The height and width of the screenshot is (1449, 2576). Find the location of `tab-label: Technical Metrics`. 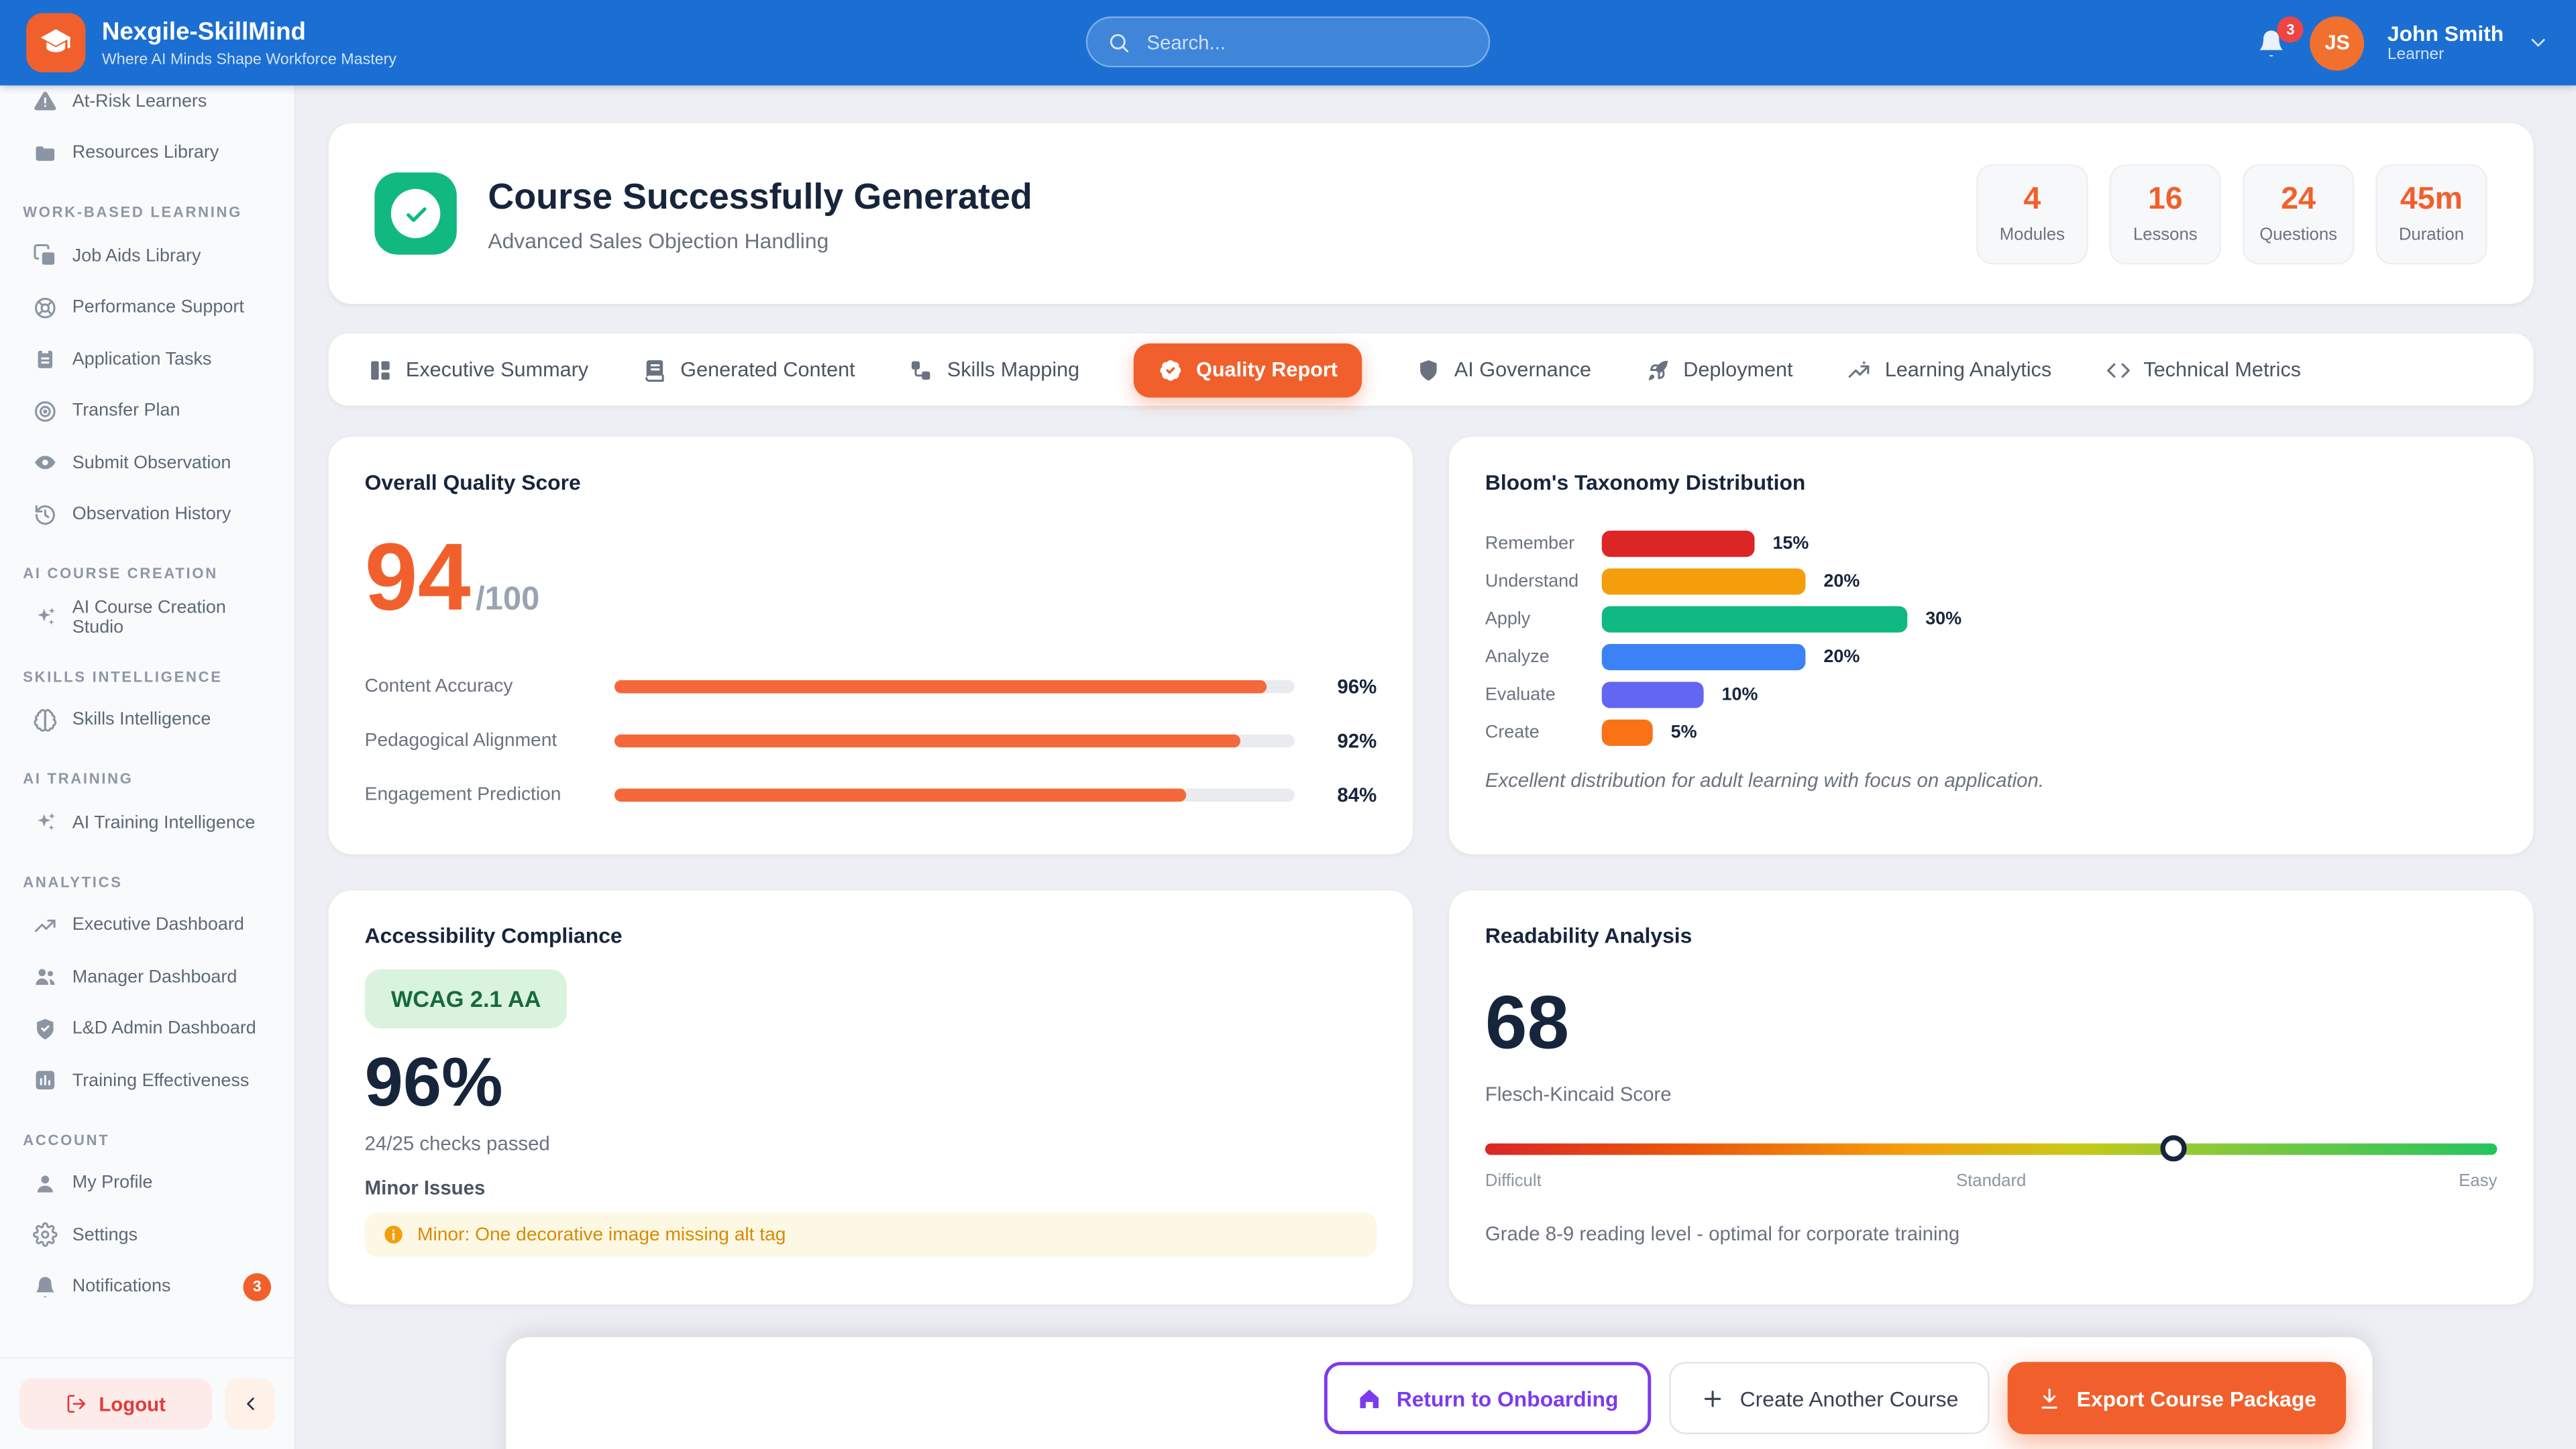

tab-label: Technical Metrics is located at coordinates (2222, 370).